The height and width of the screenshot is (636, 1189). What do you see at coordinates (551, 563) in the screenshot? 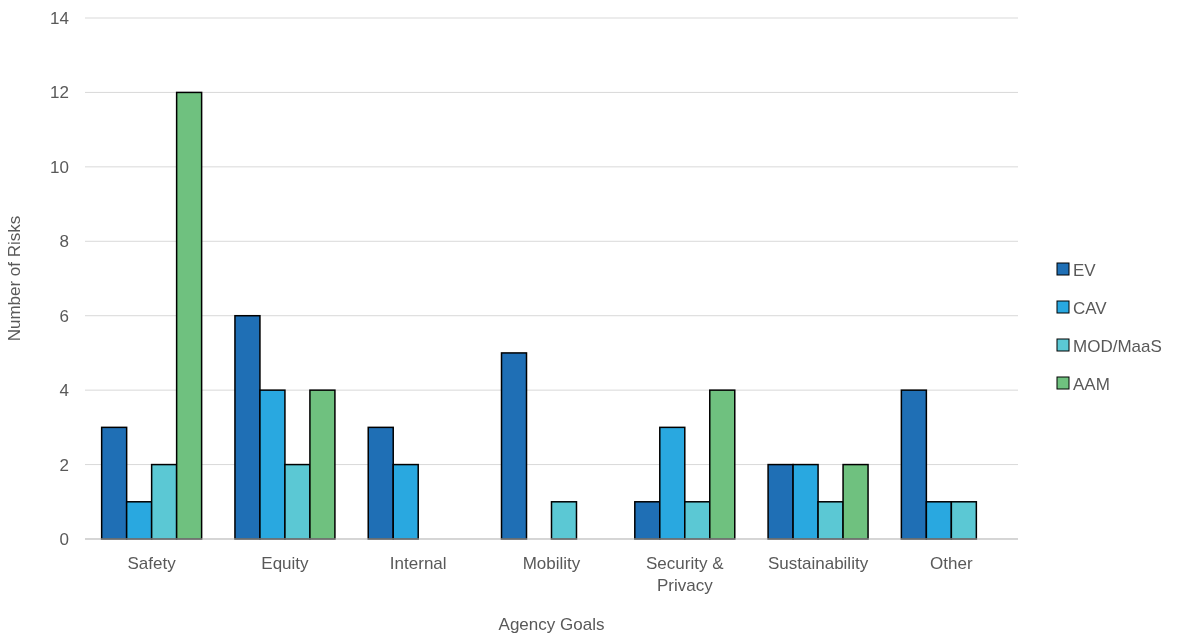
I see `x-tick-label: Mobility` at bounding box center [551, 563].